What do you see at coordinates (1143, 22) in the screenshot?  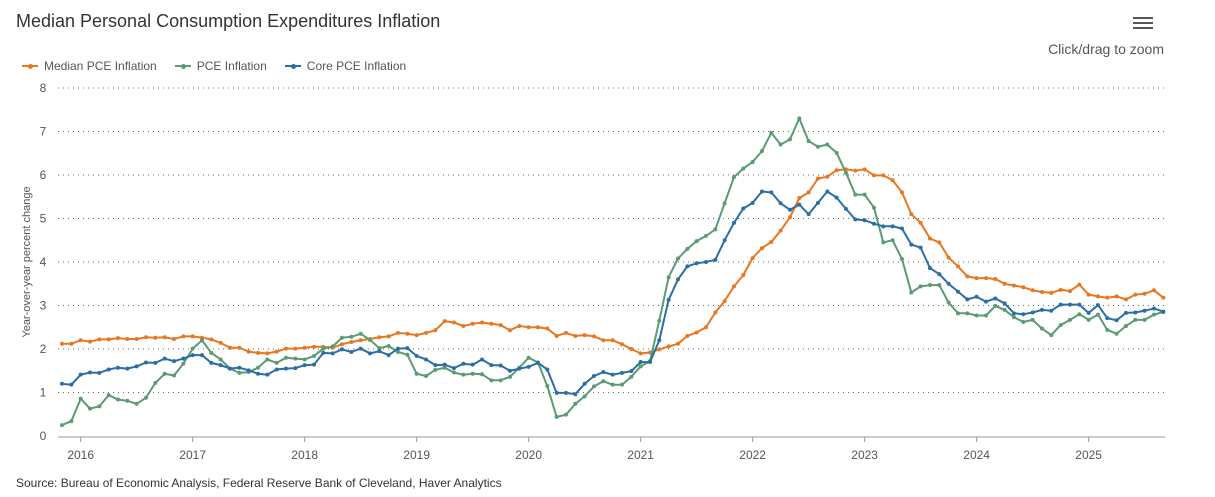 I see `hamburger-menu-icon` at bounding box center [1143, 22].